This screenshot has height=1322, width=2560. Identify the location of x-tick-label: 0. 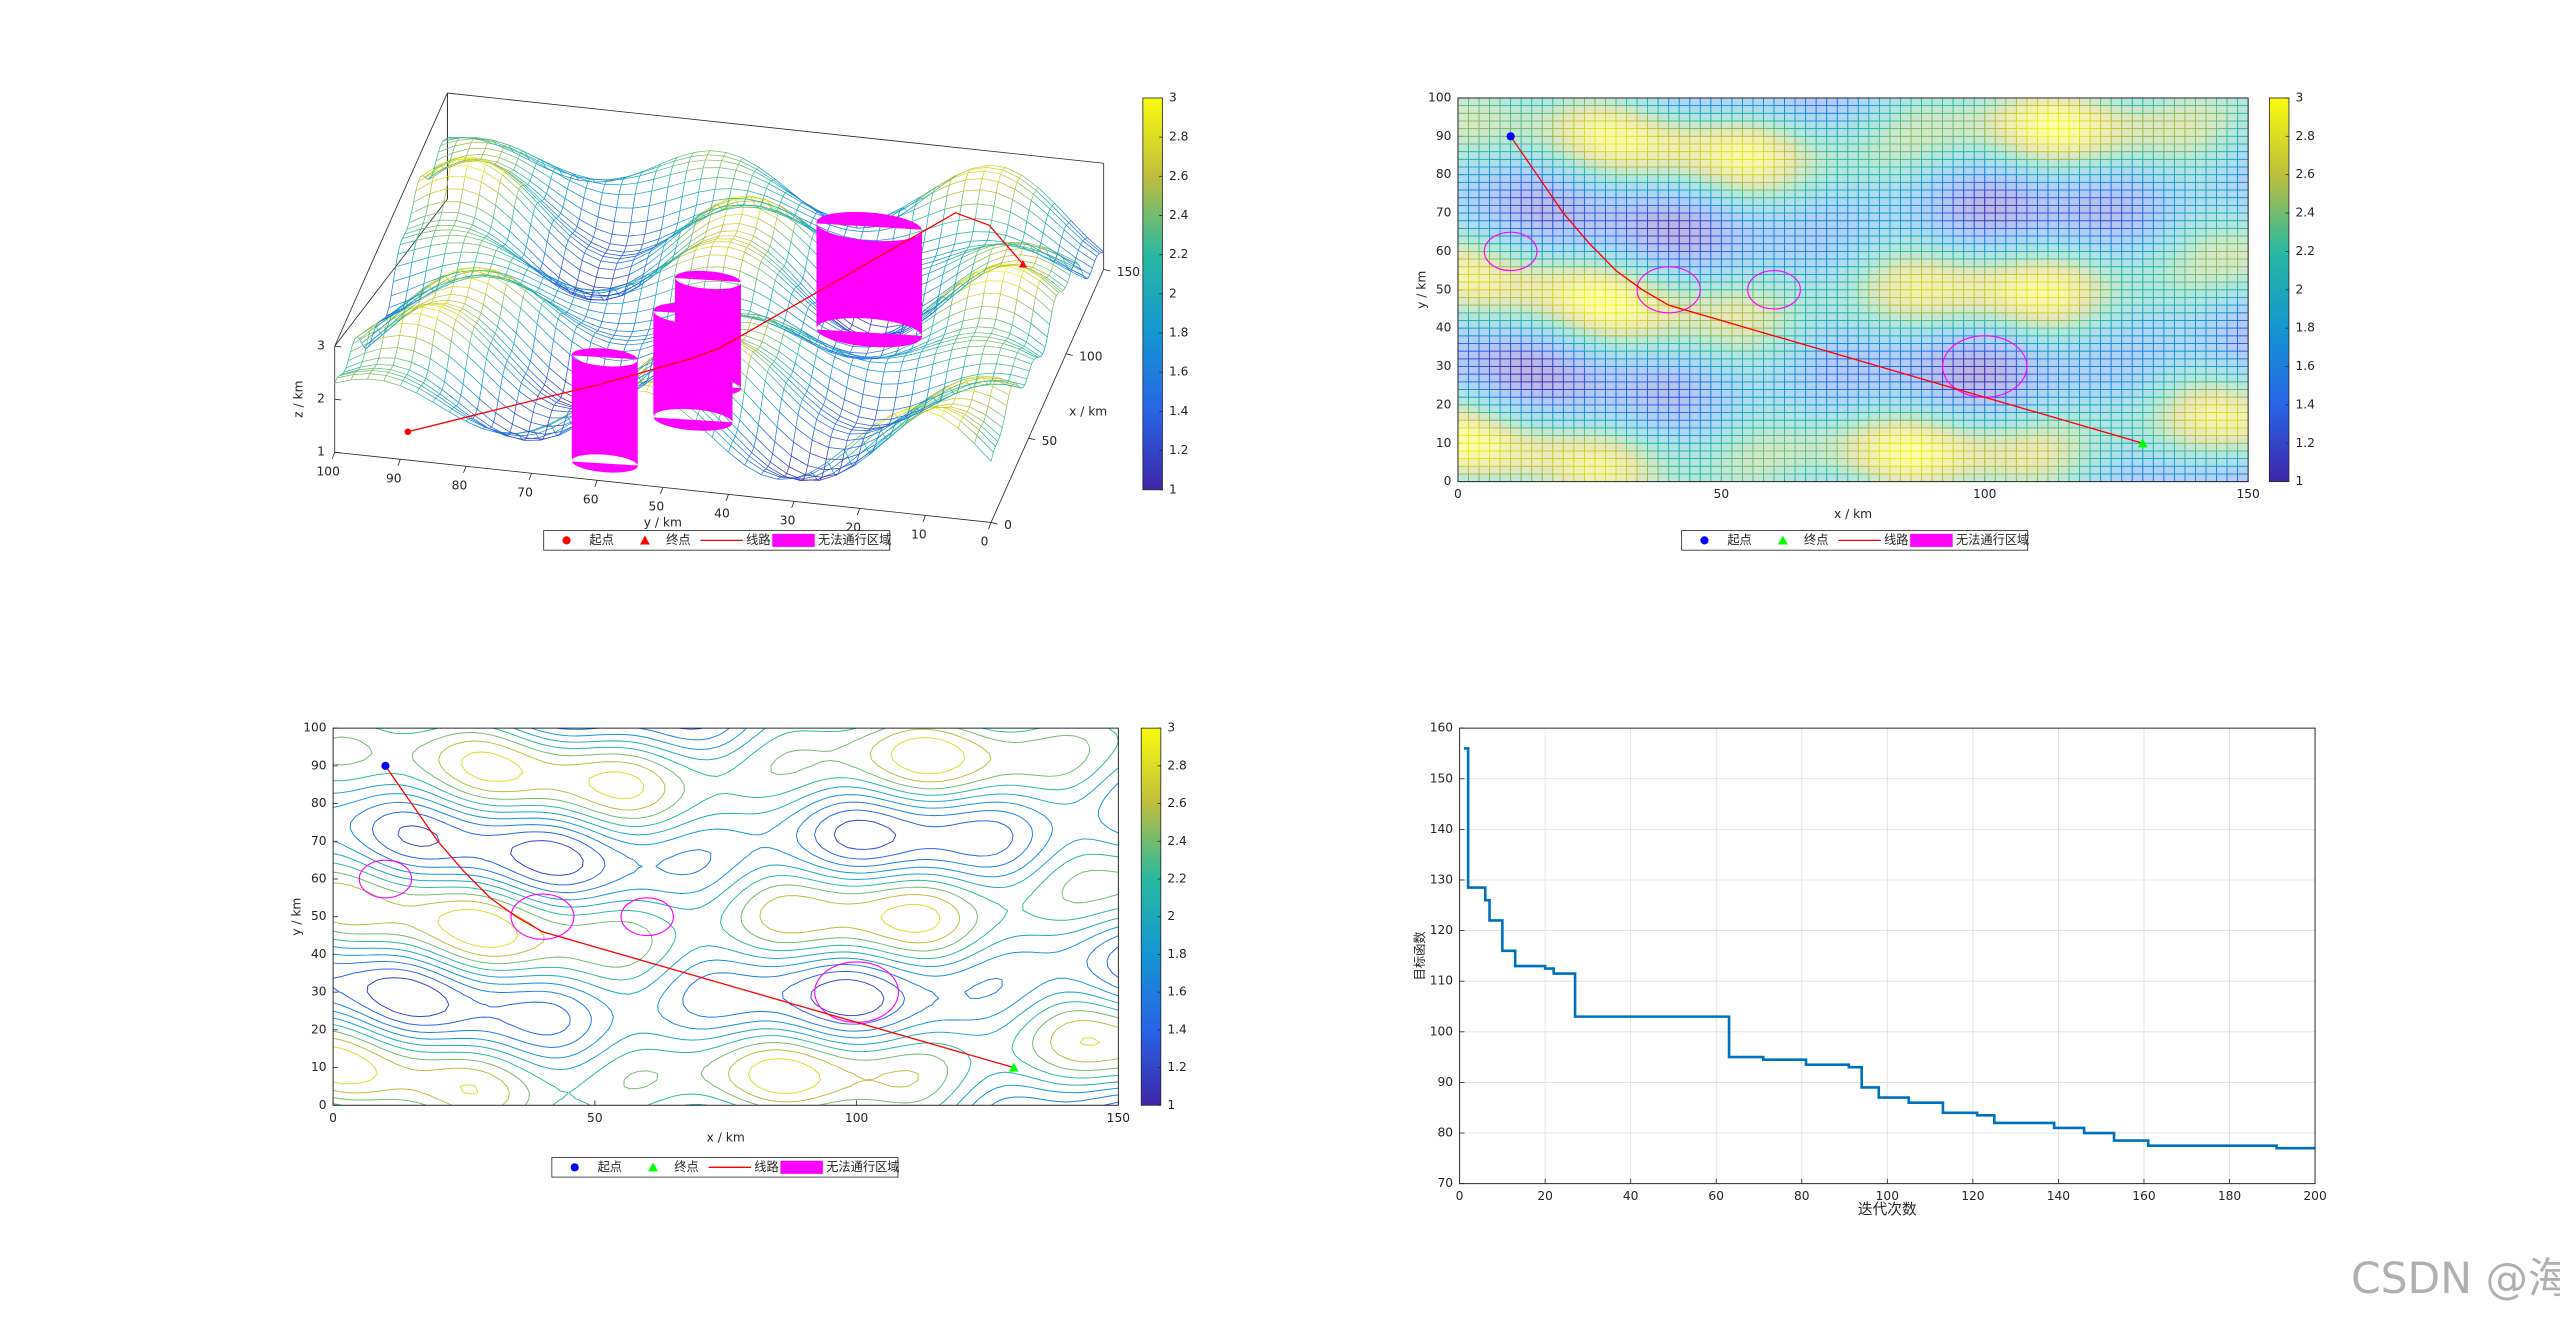
(1458, 494).